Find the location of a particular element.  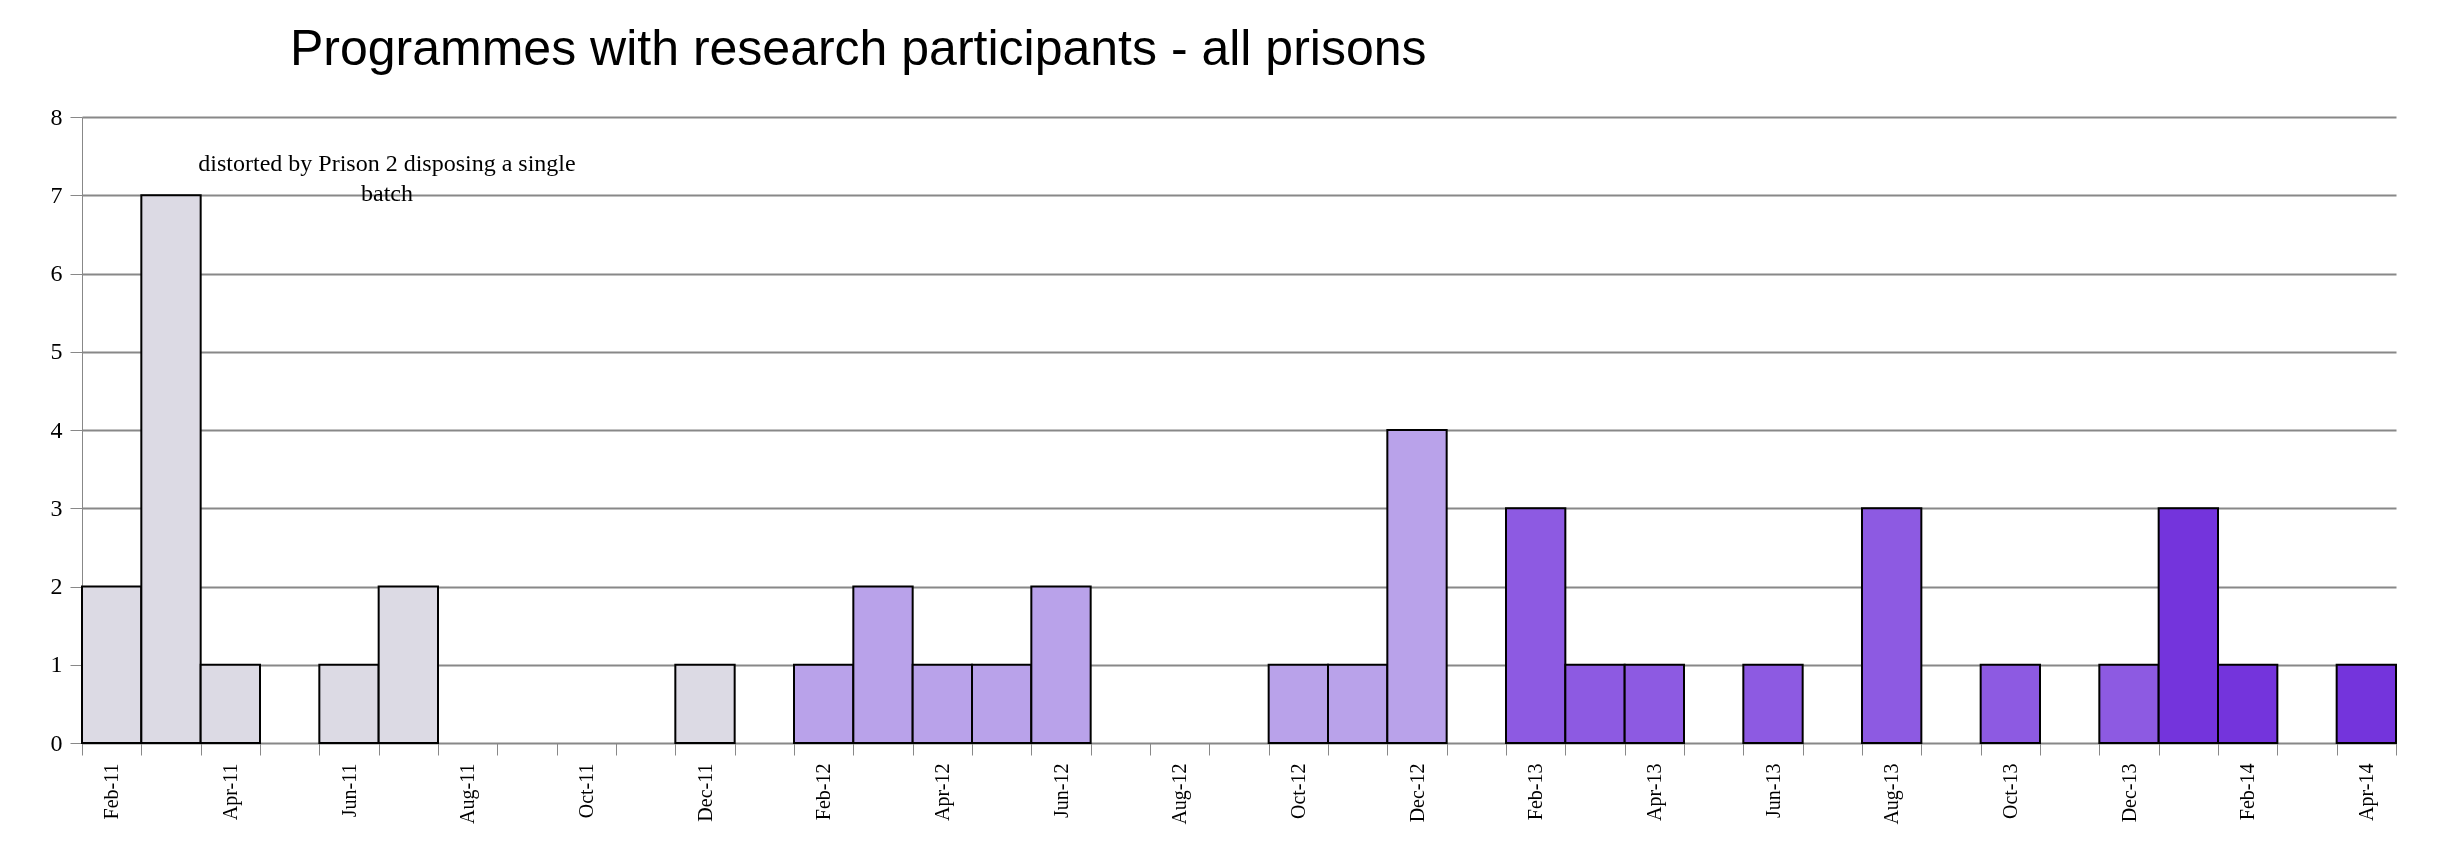

x-tick-label: Aug-13 is located at coordinates (1892, 794).